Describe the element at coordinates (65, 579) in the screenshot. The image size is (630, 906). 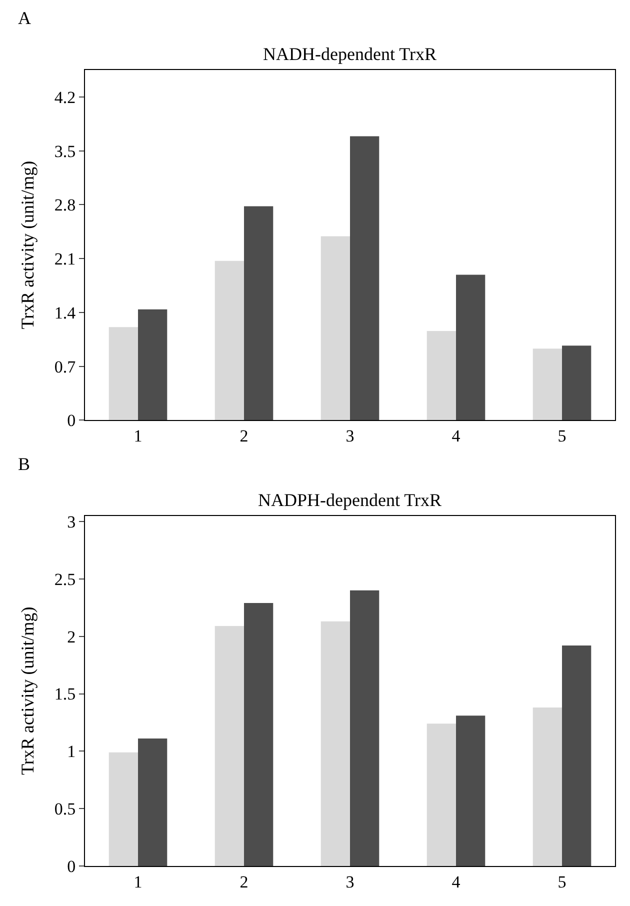
I see `y-tick-label: 2.5` at that location.